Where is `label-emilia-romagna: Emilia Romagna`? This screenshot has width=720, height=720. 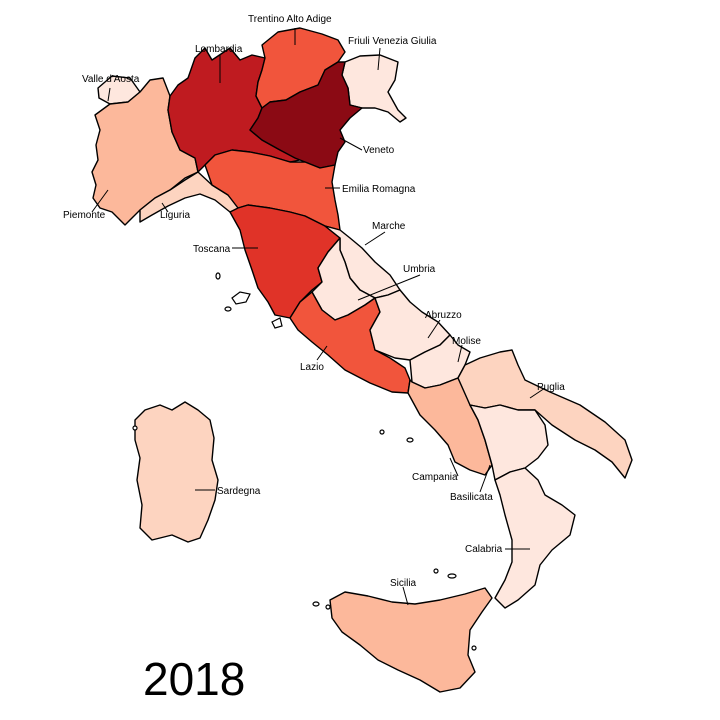 label-emilia-romagna: Emilia Romagna is located at coordinates (379, 189).